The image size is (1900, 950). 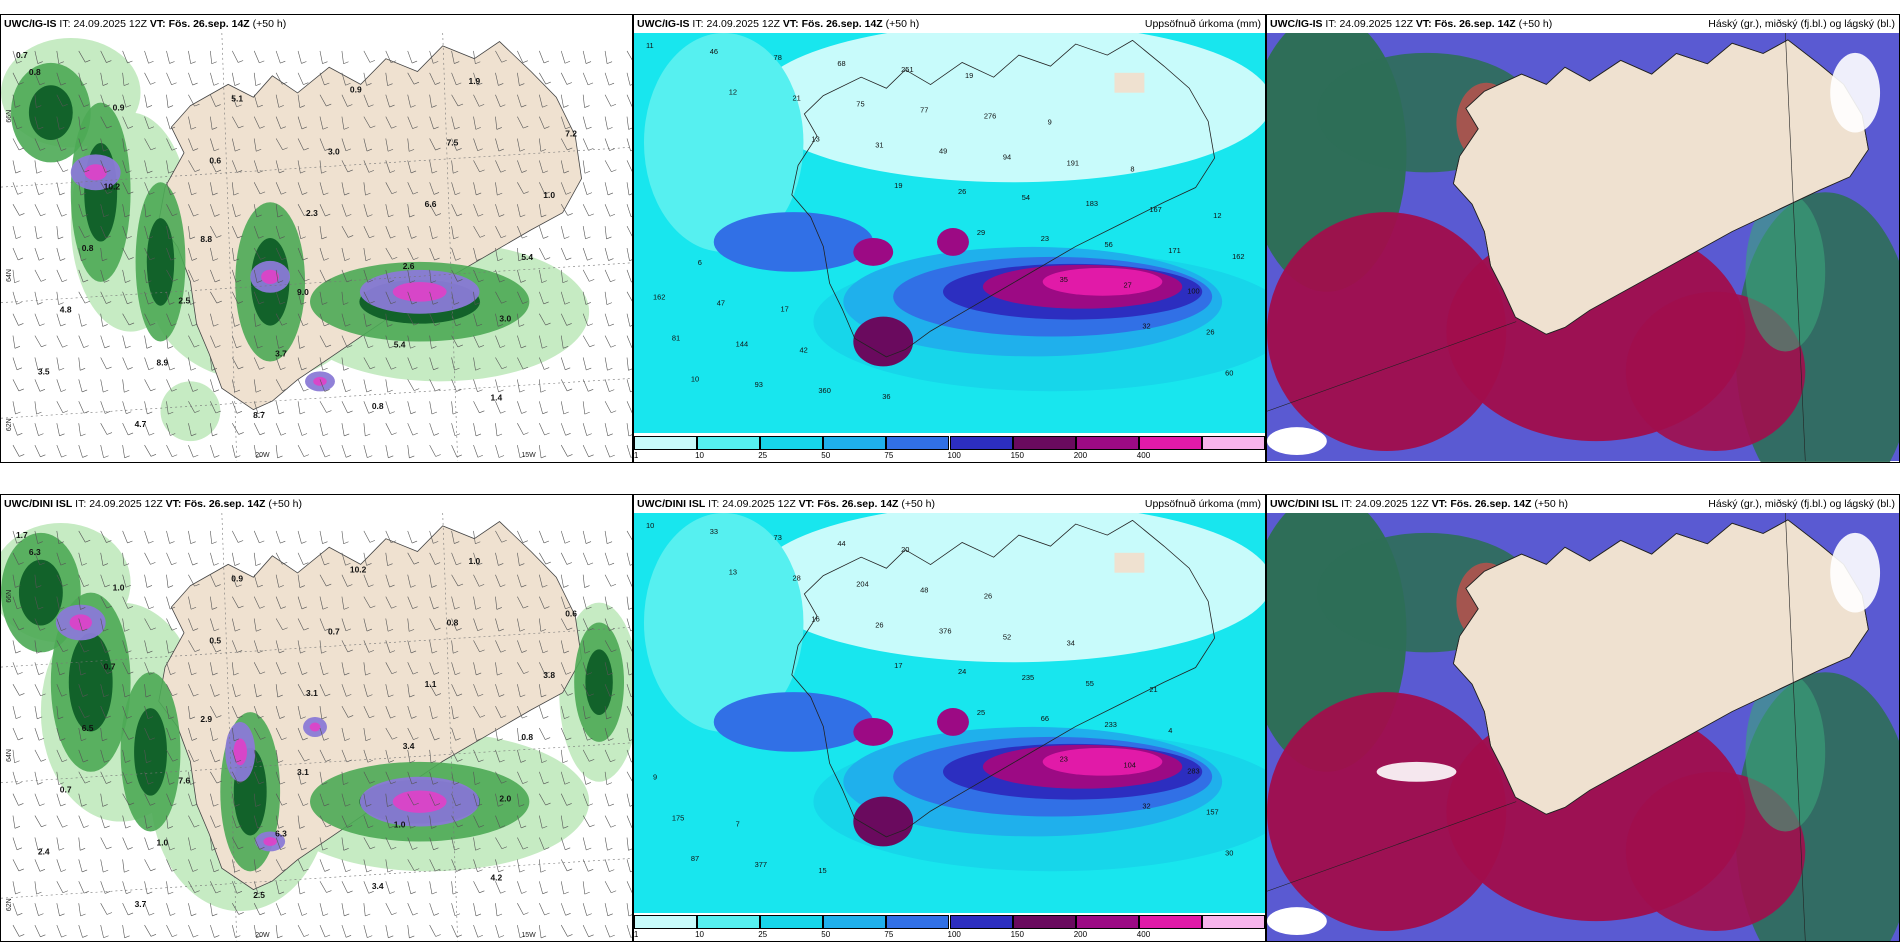 What do you see at coordinates (954, 455) in the screenshot?
I see `colorbar-tick-label: 100` at bounding box center [954, 455].